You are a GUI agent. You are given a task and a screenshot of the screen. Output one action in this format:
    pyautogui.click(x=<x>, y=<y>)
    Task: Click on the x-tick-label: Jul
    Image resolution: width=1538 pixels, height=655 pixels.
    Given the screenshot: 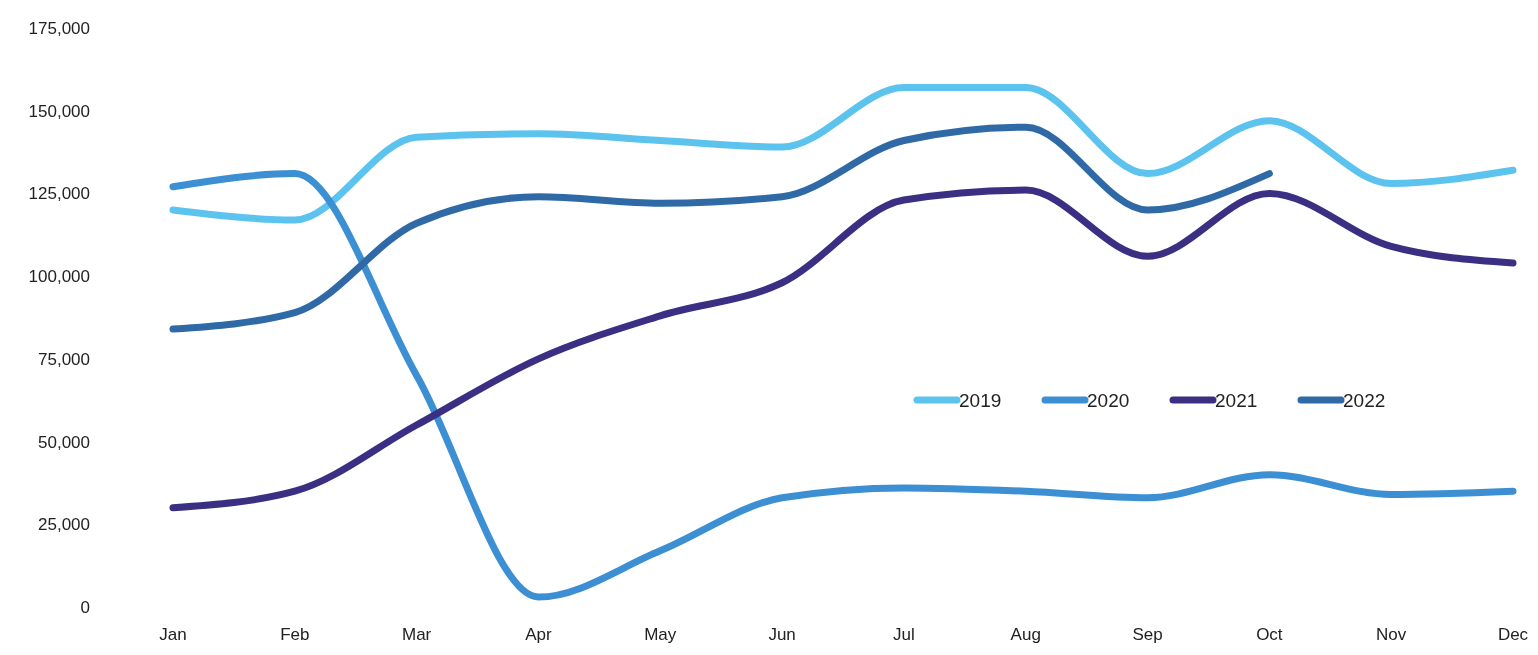 What is the action you would take?
    pyautogui.click(x=904, y=634)
    